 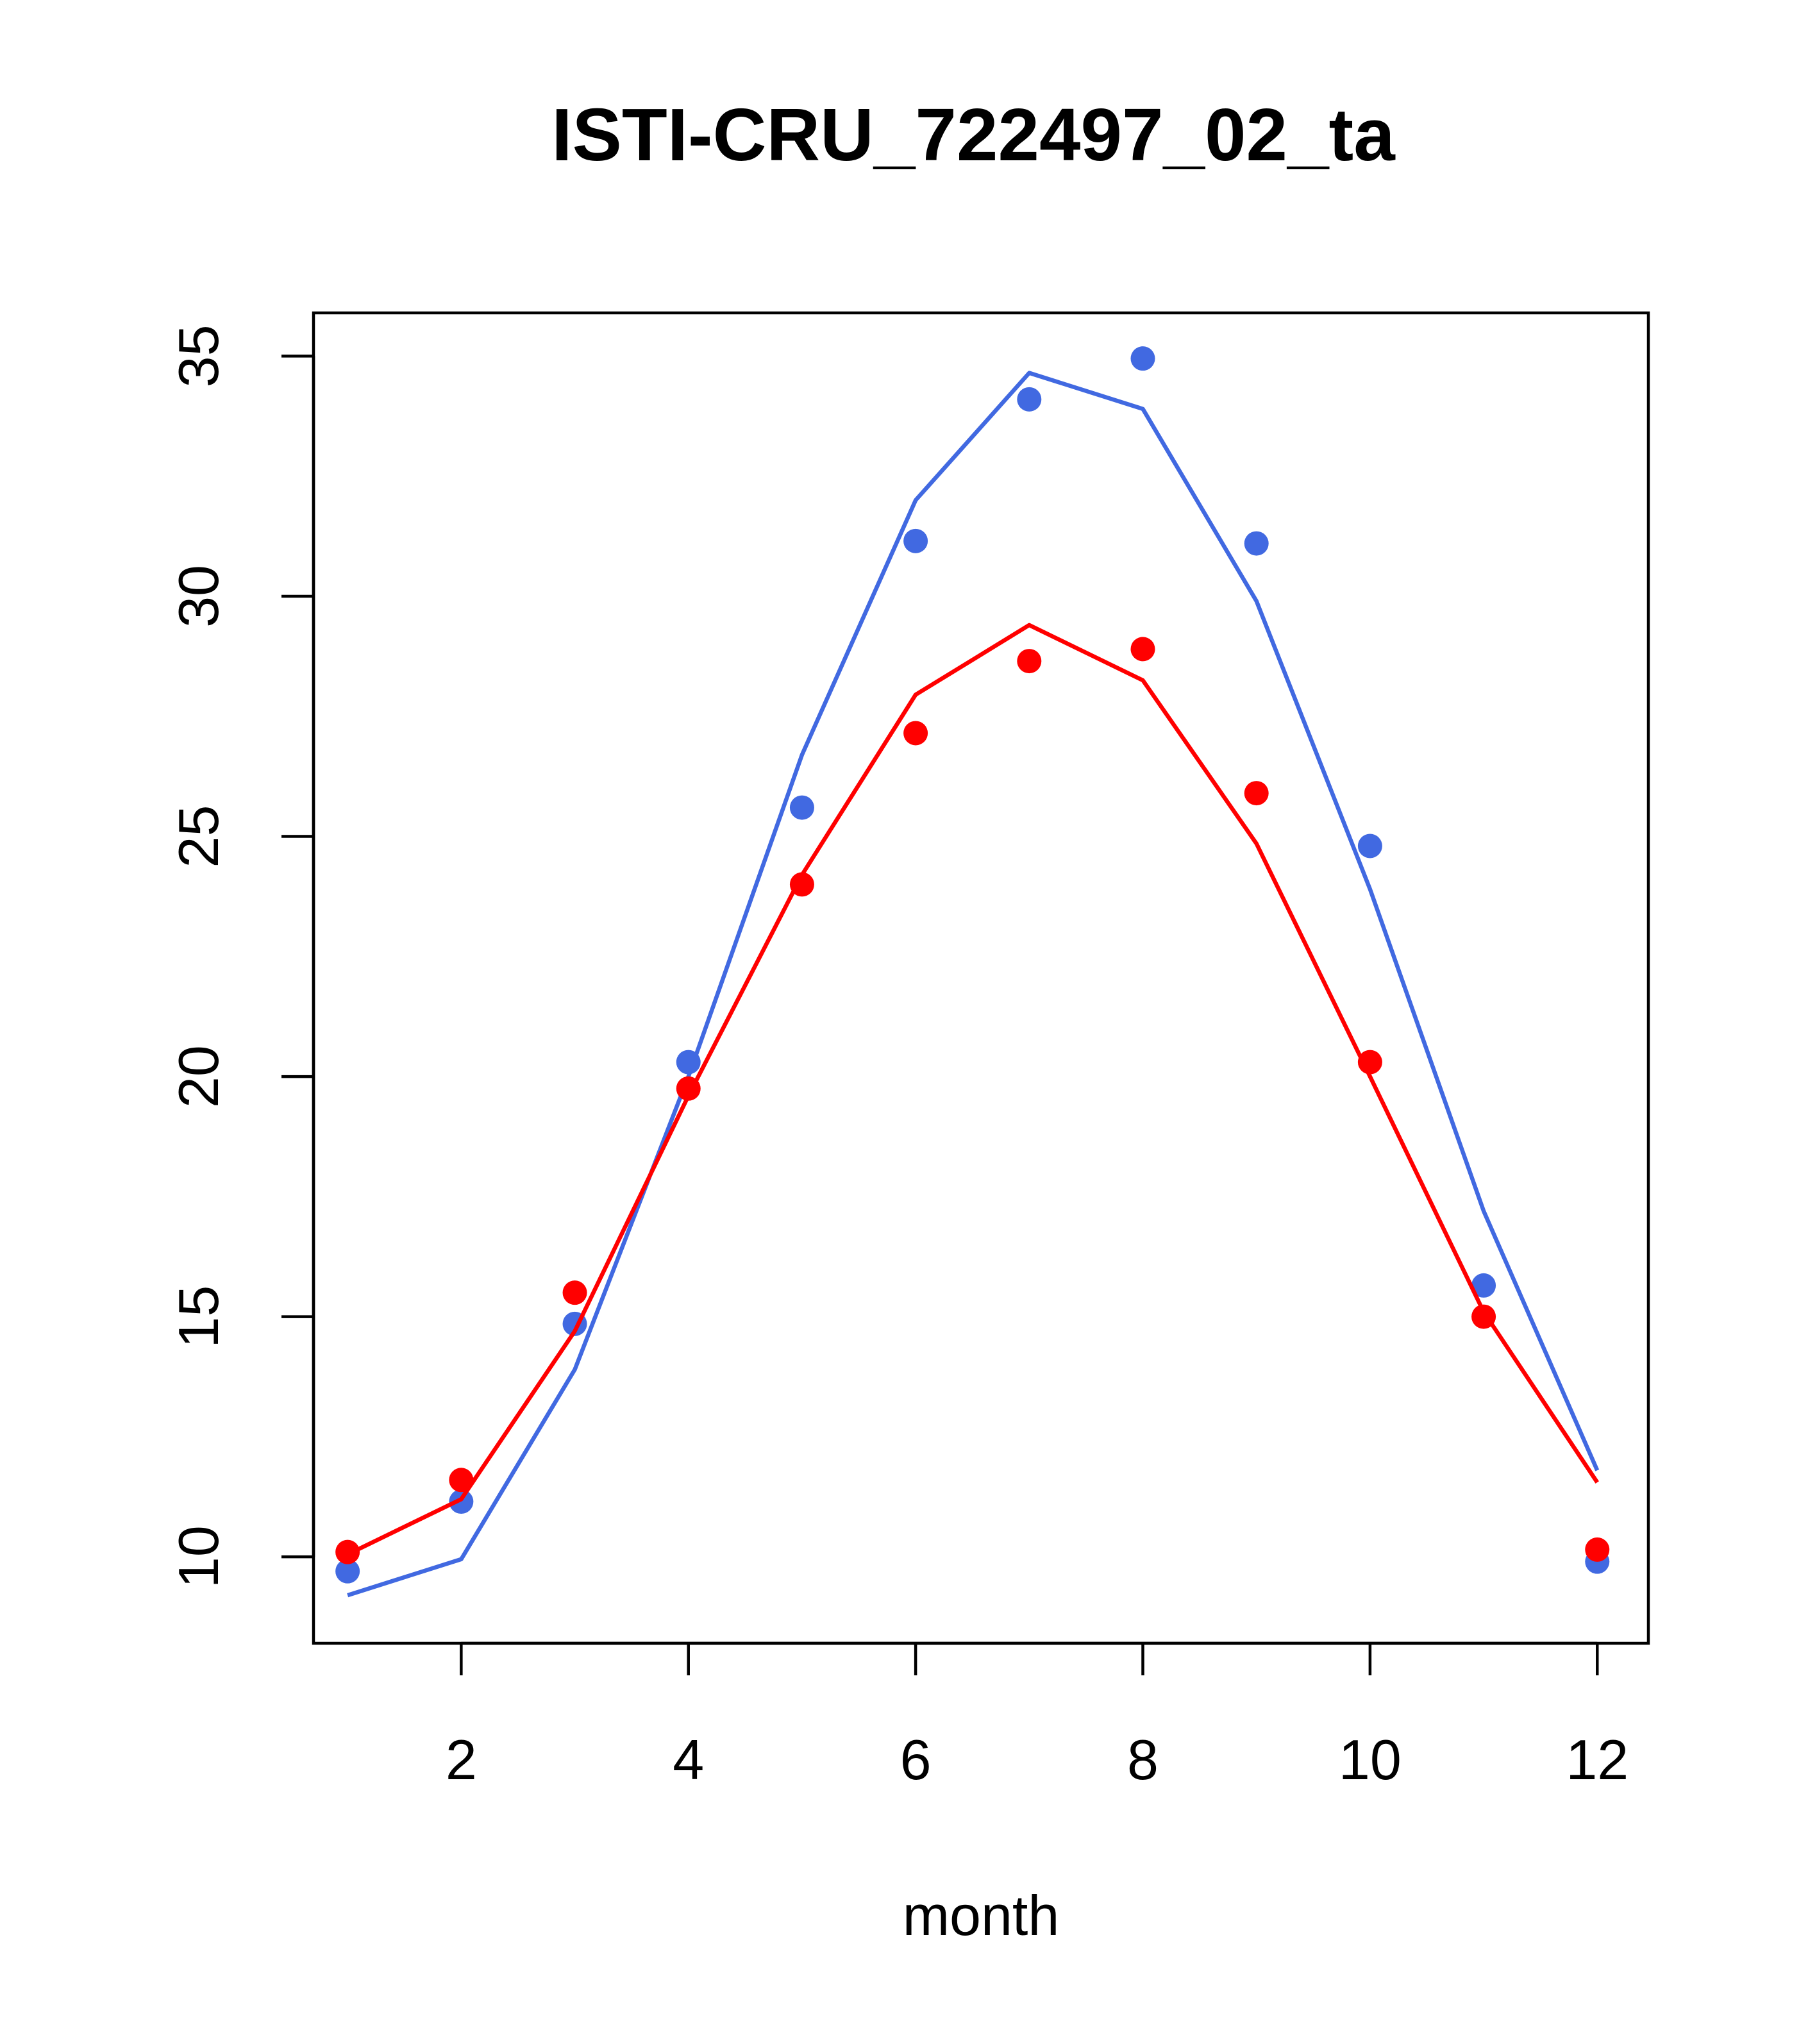 I want to click on y-tick-label: 25, so click(x=198, y=837).